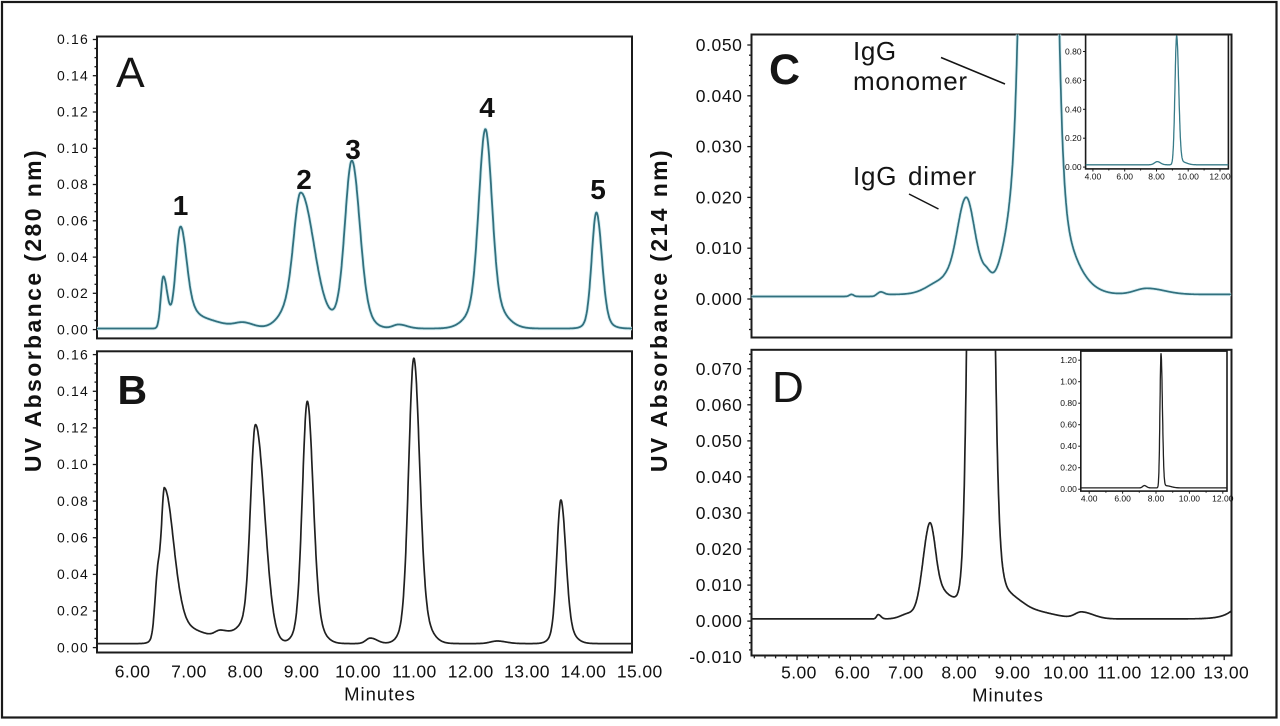 Image resolution: width=1280 pixels, height=726 pixels. I want to click on svg-text: 0.060, so click(719, 405).